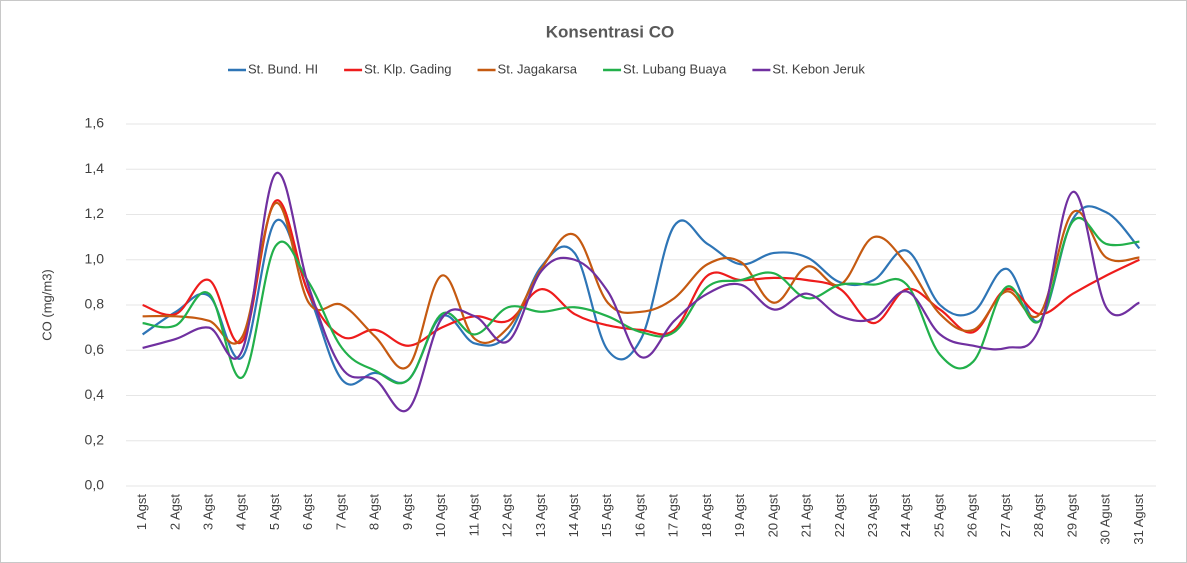  What do you see at coordinates (95, 123) in the screenshot?
I see `y-tick-label: 1,6` at bounding box center [95, 123].